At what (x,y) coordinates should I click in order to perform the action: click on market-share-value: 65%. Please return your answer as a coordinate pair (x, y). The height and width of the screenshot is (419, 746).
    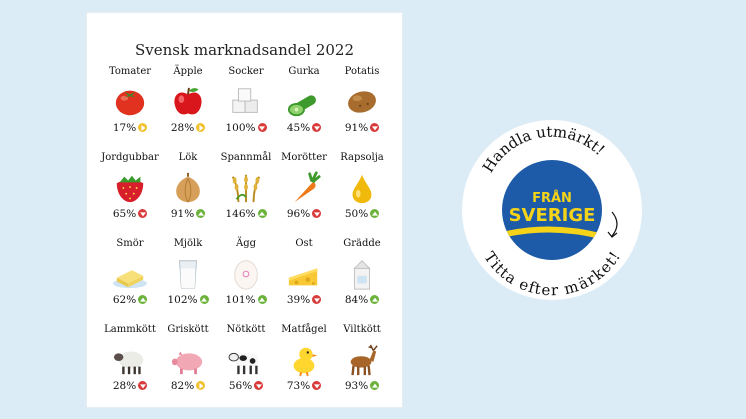
    Looking at the image, I should click on (130, 214).